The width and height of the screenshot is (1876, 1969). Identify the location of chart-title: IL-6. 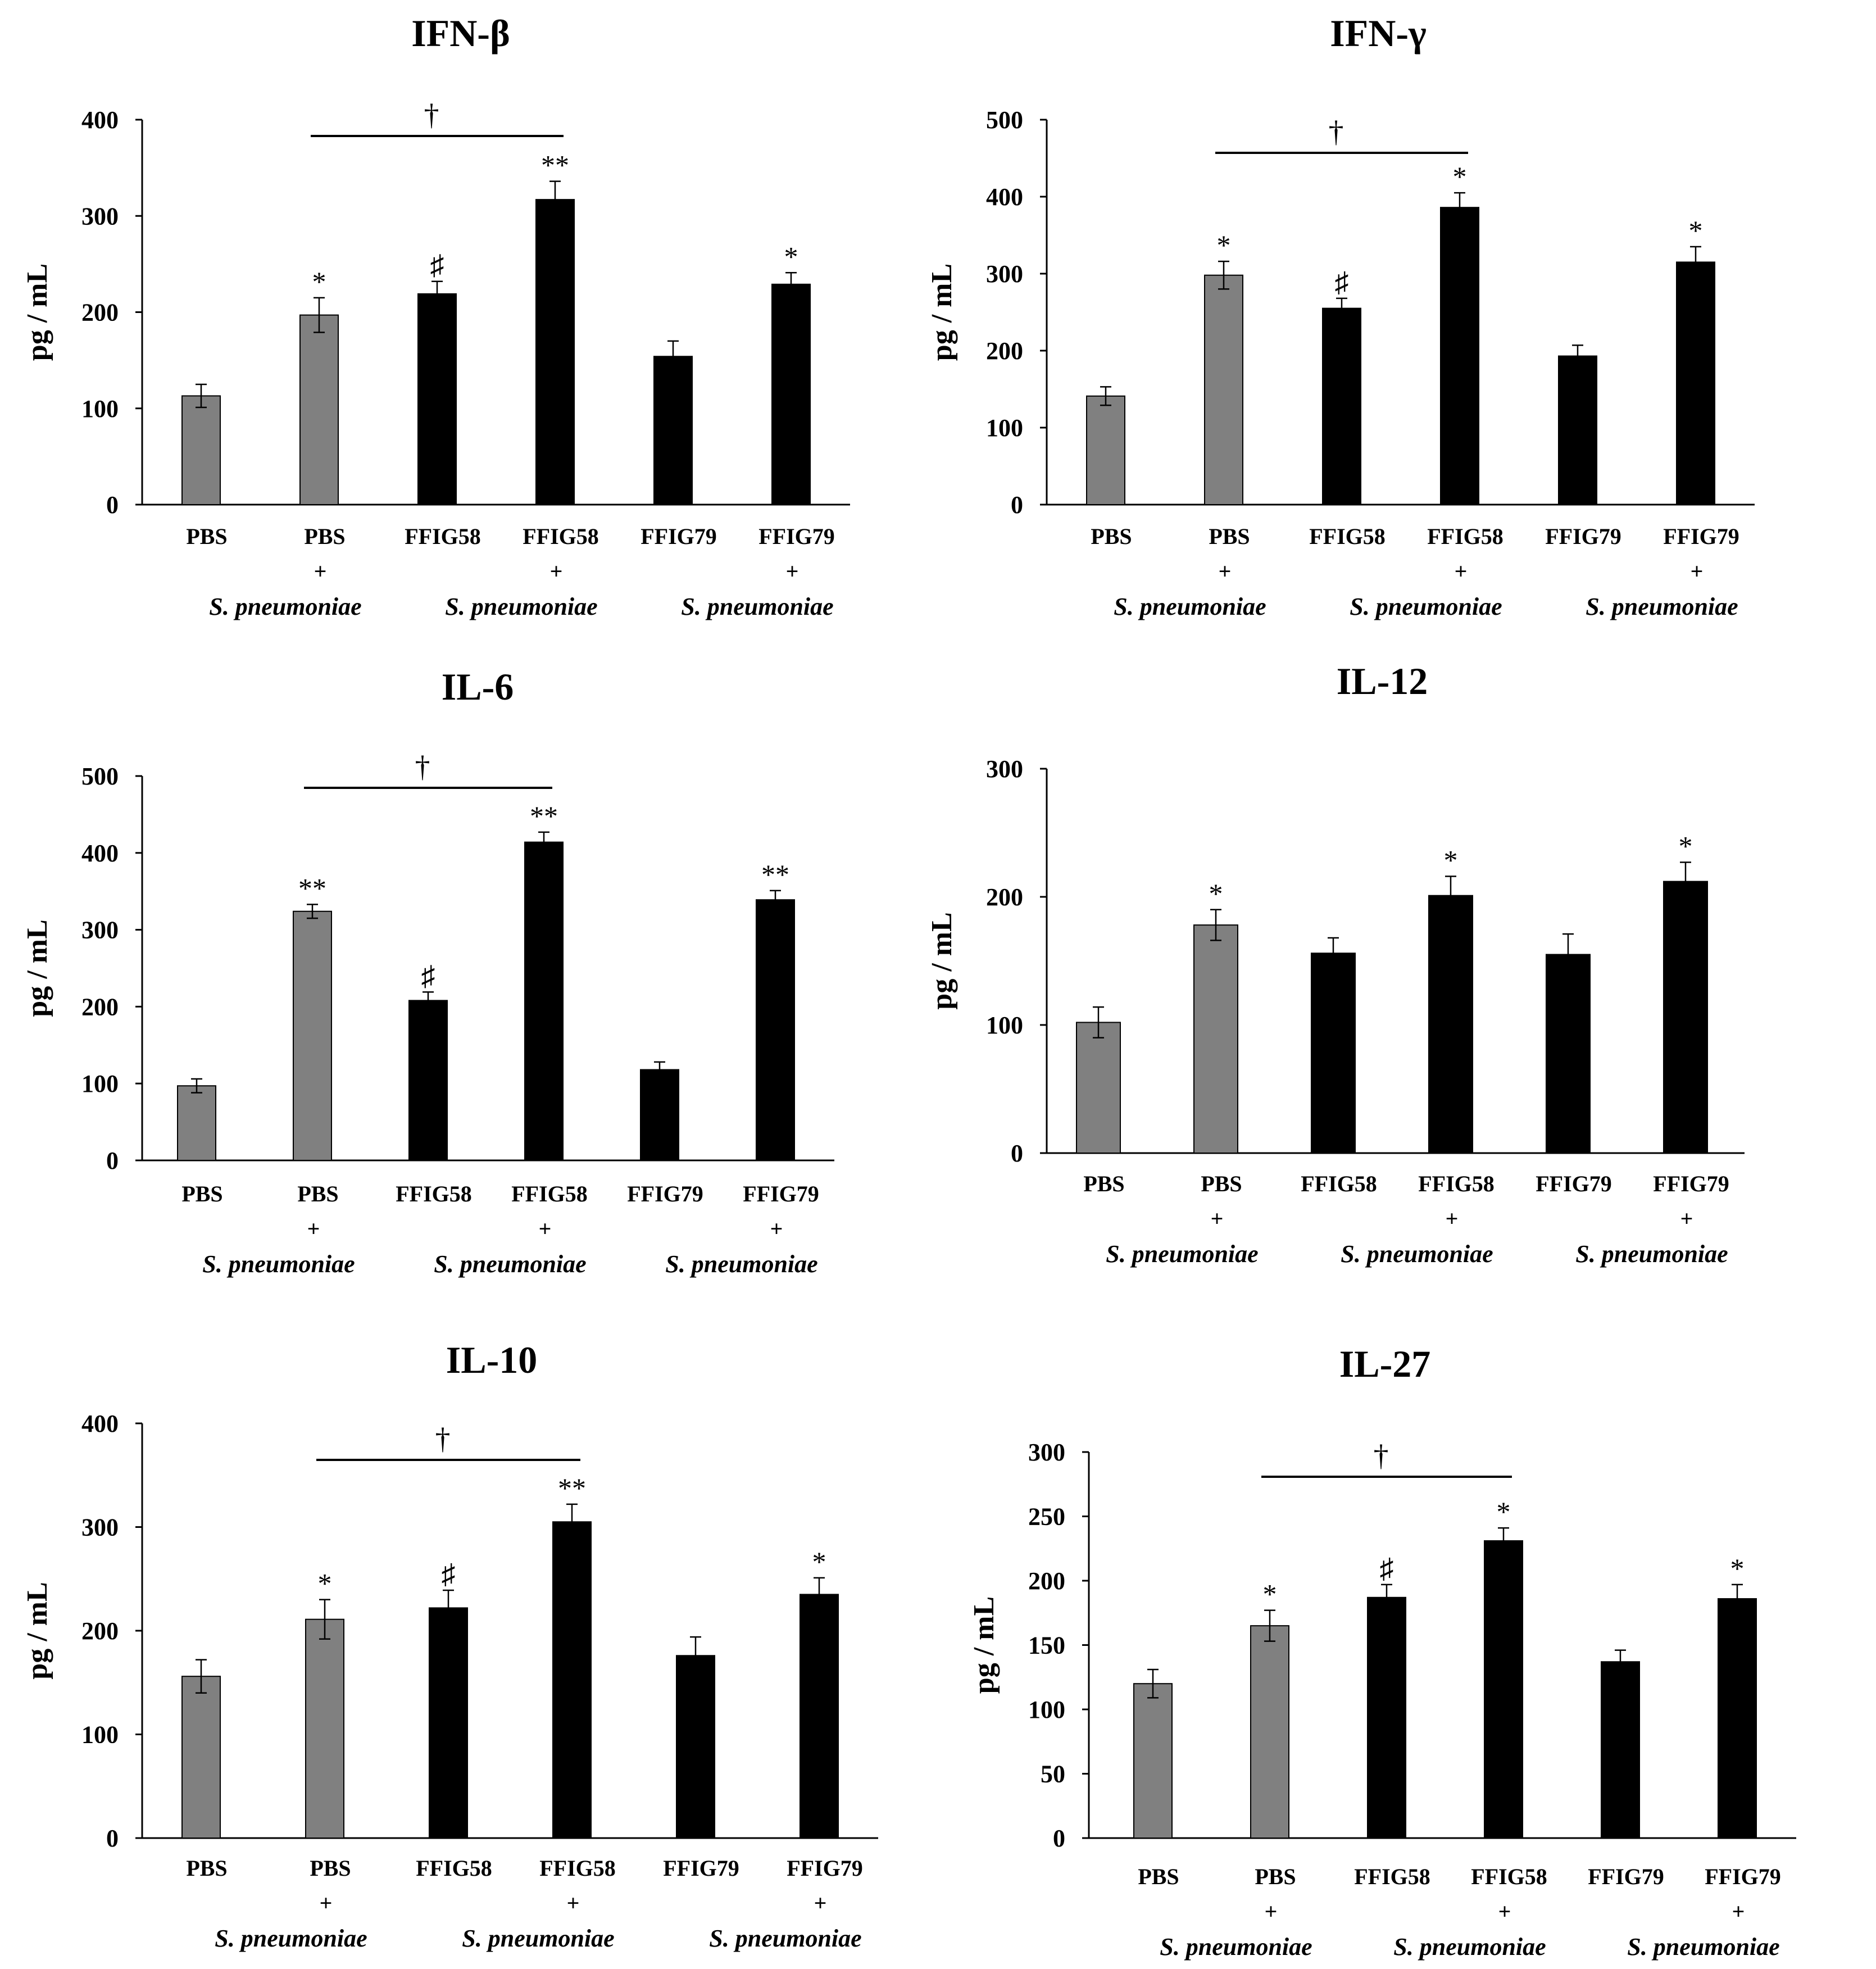
(478, 686).